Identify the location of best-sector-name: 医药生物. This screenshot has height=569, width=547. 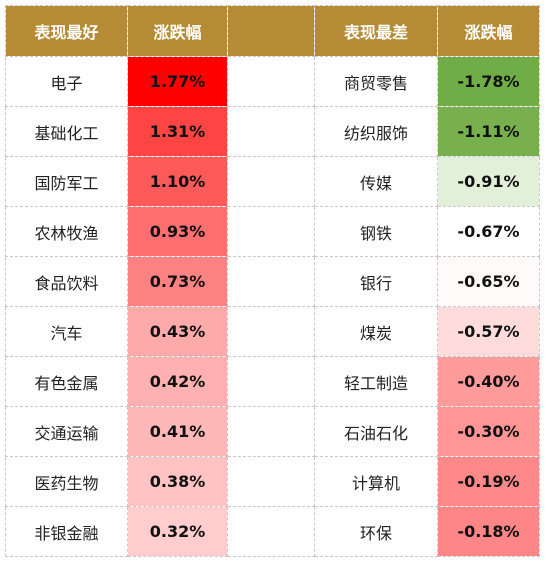
(66, 481).